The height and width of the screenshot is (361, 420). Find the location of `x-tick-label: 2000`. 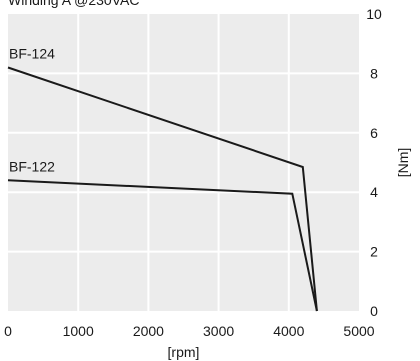

x-tick-label: 2000 is located at coordinates (148, 331).